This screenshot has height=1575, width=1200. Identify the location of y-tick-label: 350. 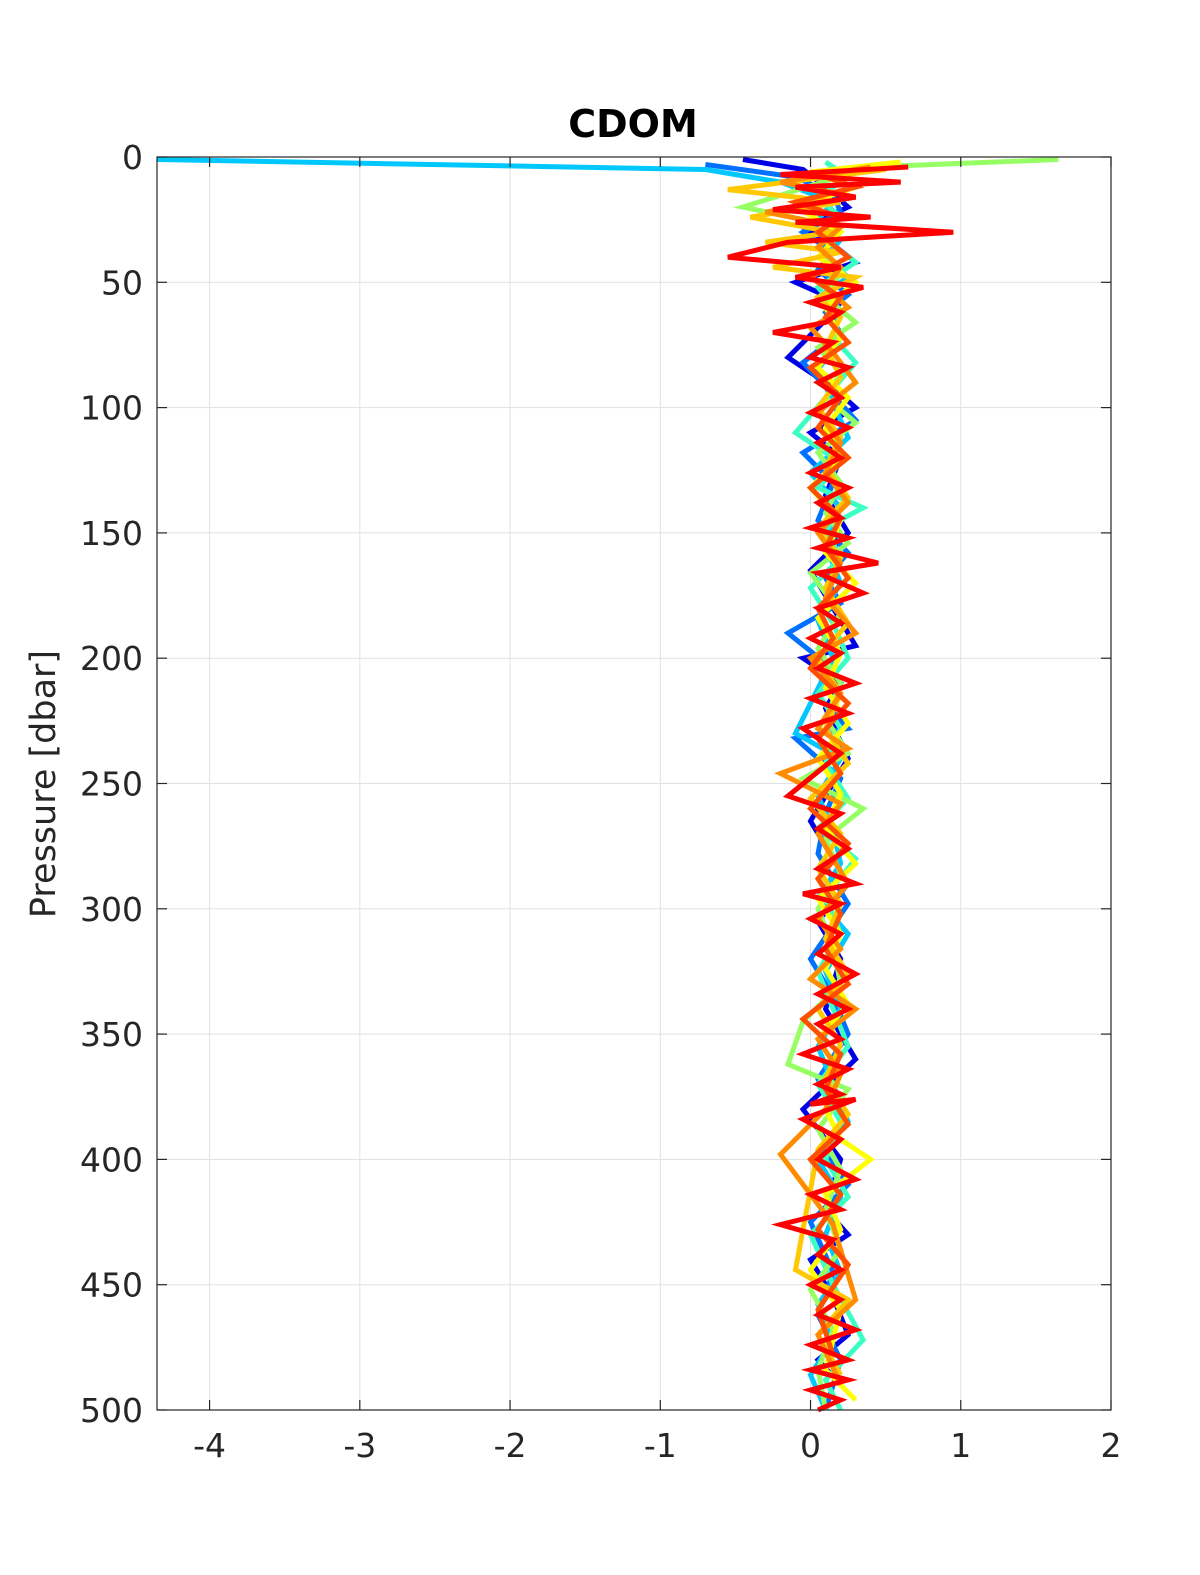
(111, 1034).